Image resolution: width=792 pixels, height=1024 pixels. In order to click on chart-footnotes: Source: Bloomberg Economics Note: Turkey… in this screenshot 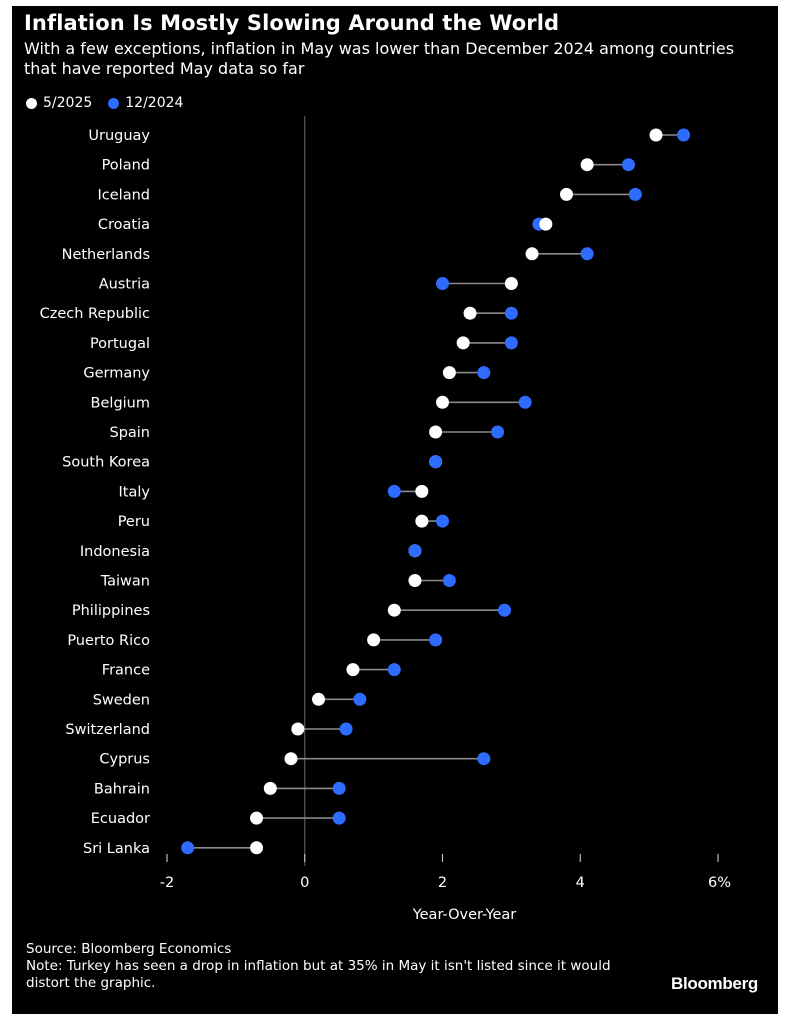, I will do `click(326, 966)`.